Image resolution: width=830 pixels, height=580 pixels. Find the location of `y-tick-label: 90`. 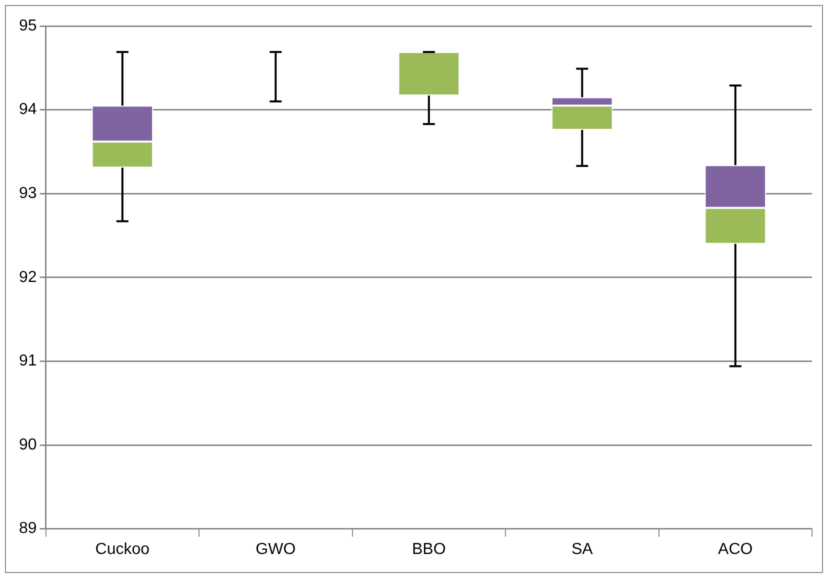

y-tick-label: 90 is located at coordinates (28, 445).